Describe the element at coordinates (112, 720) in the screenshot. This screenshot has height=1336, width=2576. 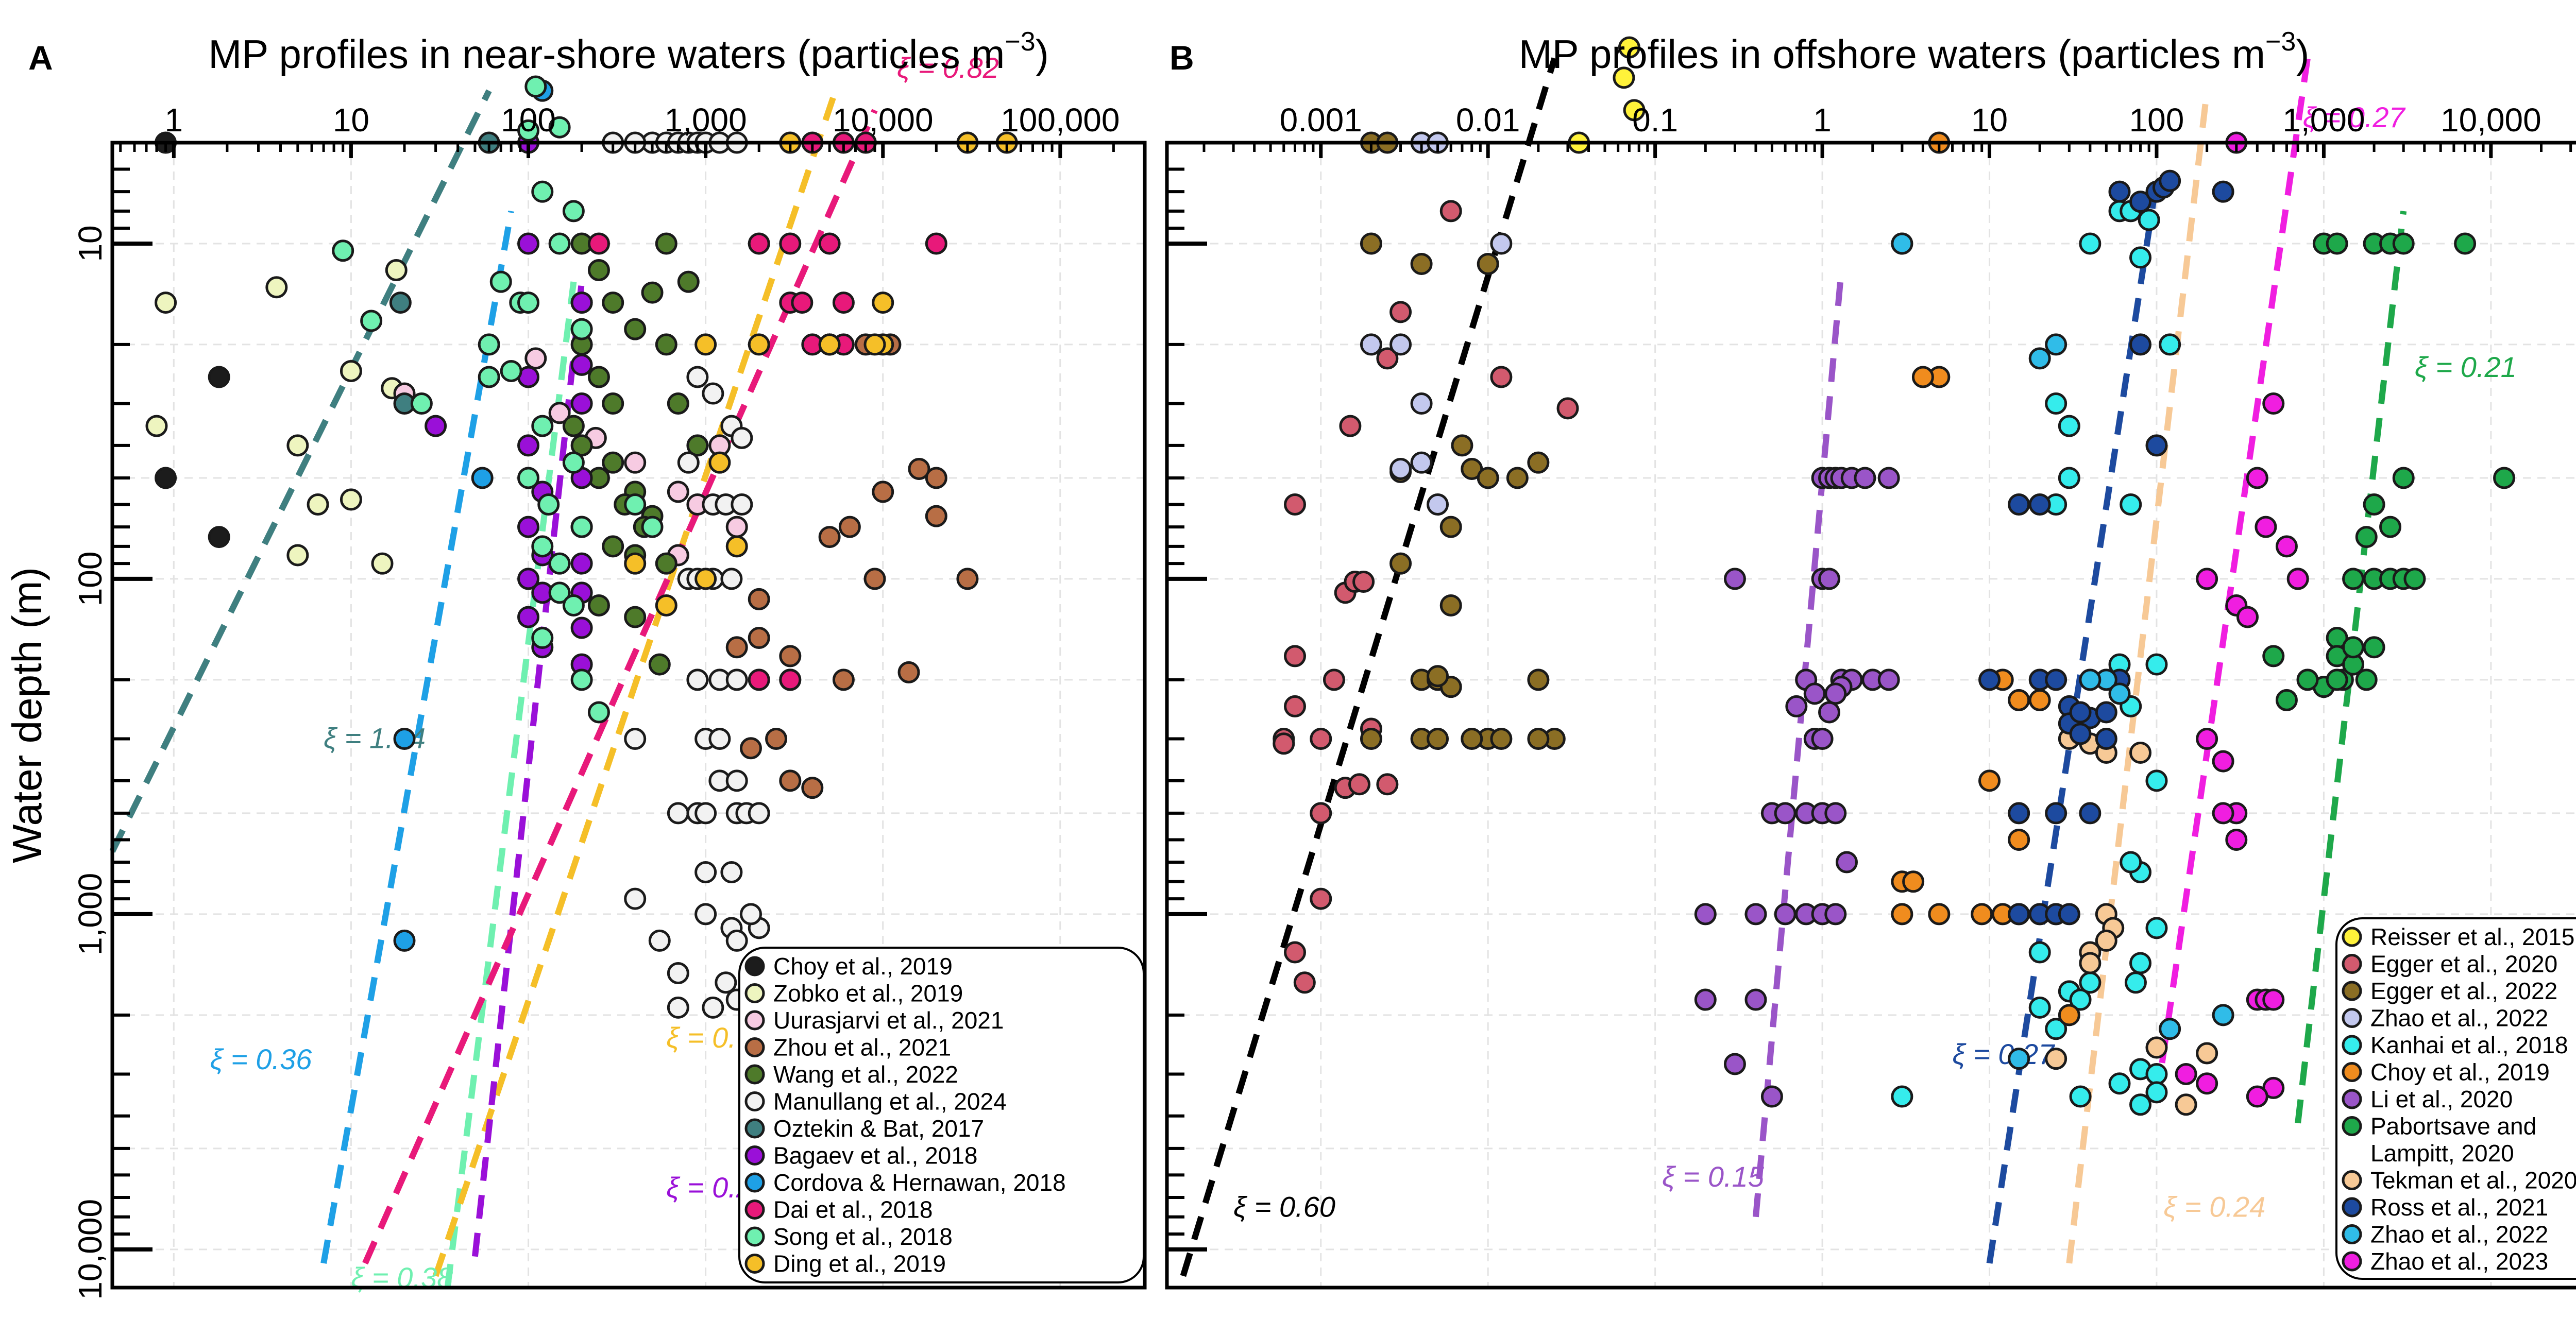
I see `y-axis: 10 100 1,000 10,000` at that location.